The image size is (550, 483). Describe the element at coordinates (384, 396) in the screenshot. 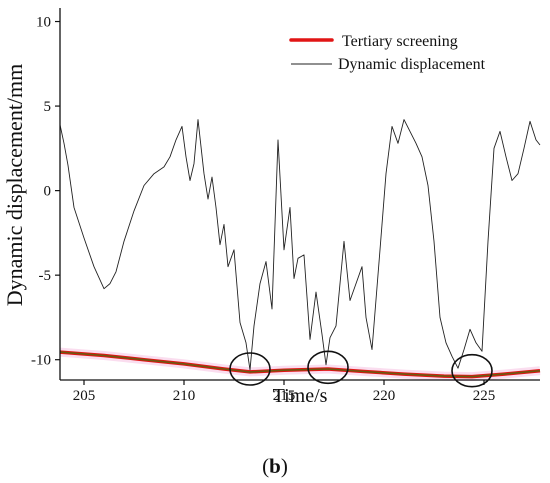

I see `x-tick-label: 220` at that location.